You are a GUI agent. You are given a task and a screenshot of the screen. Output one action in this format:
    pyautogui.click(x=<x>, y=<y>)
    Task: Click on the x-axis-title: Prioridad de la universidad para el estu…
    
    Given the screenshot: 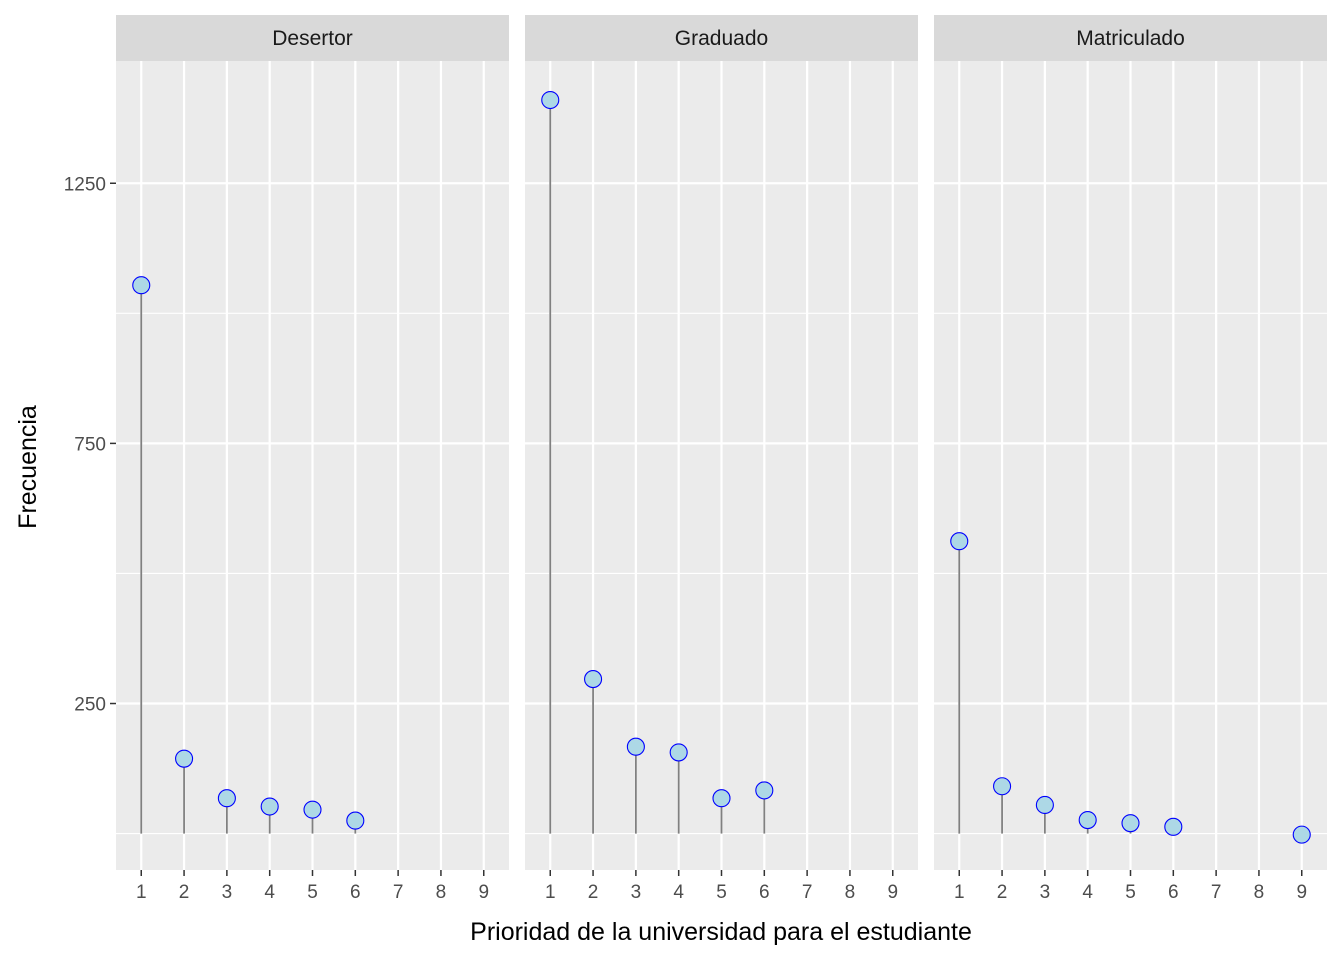 What is the action you would take?
    pyautogui.click(x=721, y=932)
    